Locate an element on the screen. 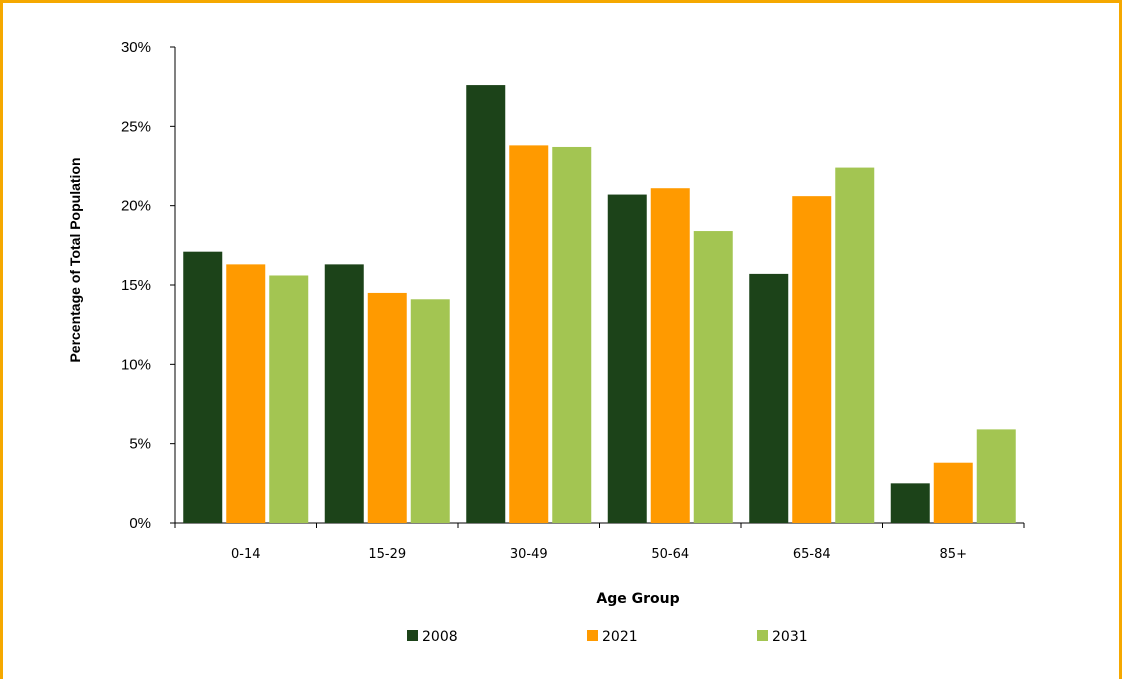 The width and height of the screenshot is (1122, 679). bar-2008-85+ is located at coordinates (910, 503).